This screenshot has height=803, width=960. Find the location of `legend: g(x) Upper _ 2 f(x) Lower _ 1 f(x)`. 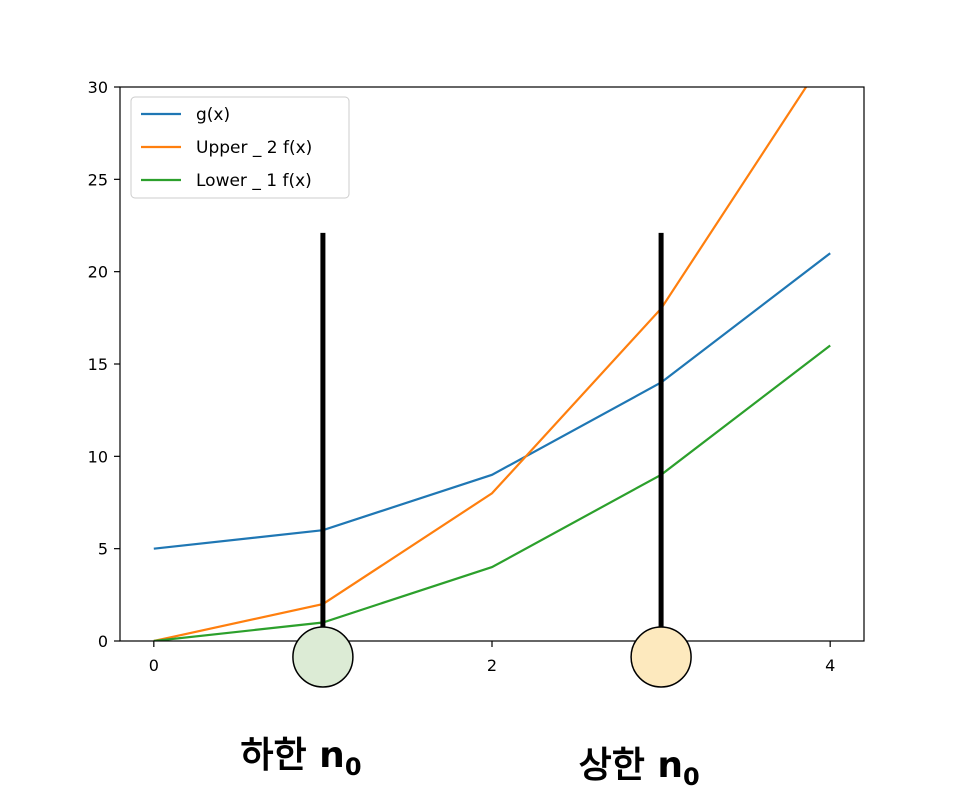

legend: g(x) Upper _ 2 f(x) Lower _ 1 f(x) is located at coordinates (240, 147).